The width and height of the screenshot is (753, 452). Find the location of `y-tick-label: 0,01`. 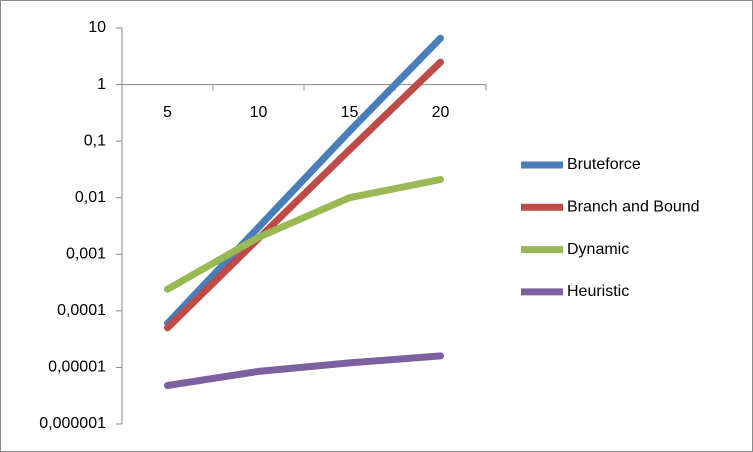

y-tick-label: 0,01 is located at coordinates (90, 197).